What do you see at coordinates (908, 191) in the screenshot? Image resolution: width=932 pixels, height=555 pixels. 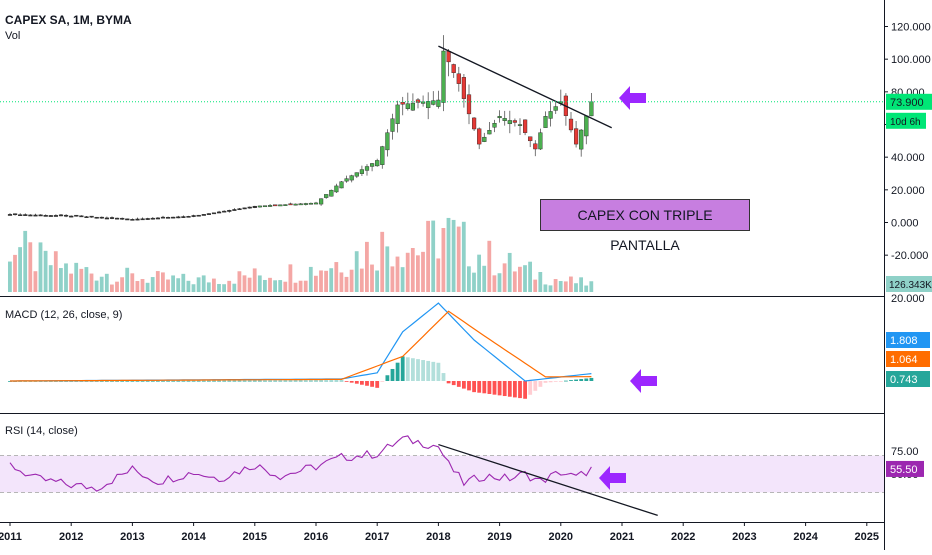 I see `price-axis-label: 20.000` at bounding box center [908, 191].